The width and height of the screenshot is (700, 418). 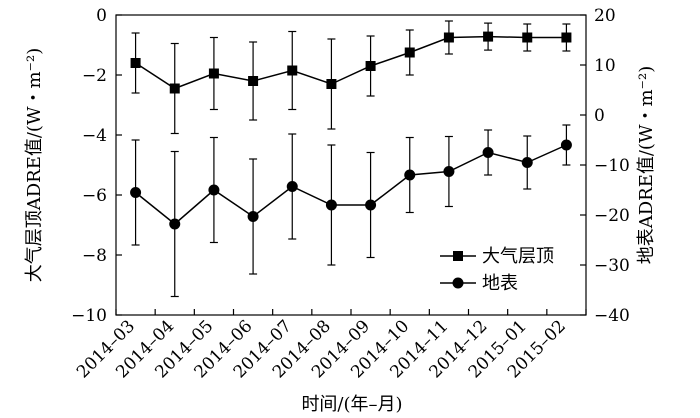 I want to click on right-y-tick-label: 0, so click(x=599, y=116).